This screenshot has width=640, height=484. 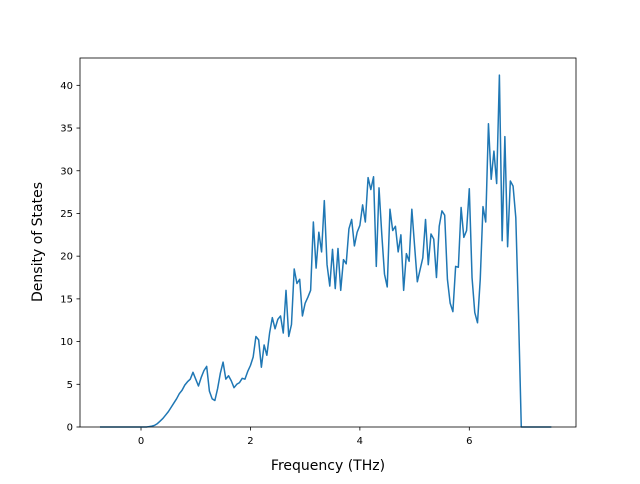 I want to click on y-tick-label: 30, so click(x=66, y=171).